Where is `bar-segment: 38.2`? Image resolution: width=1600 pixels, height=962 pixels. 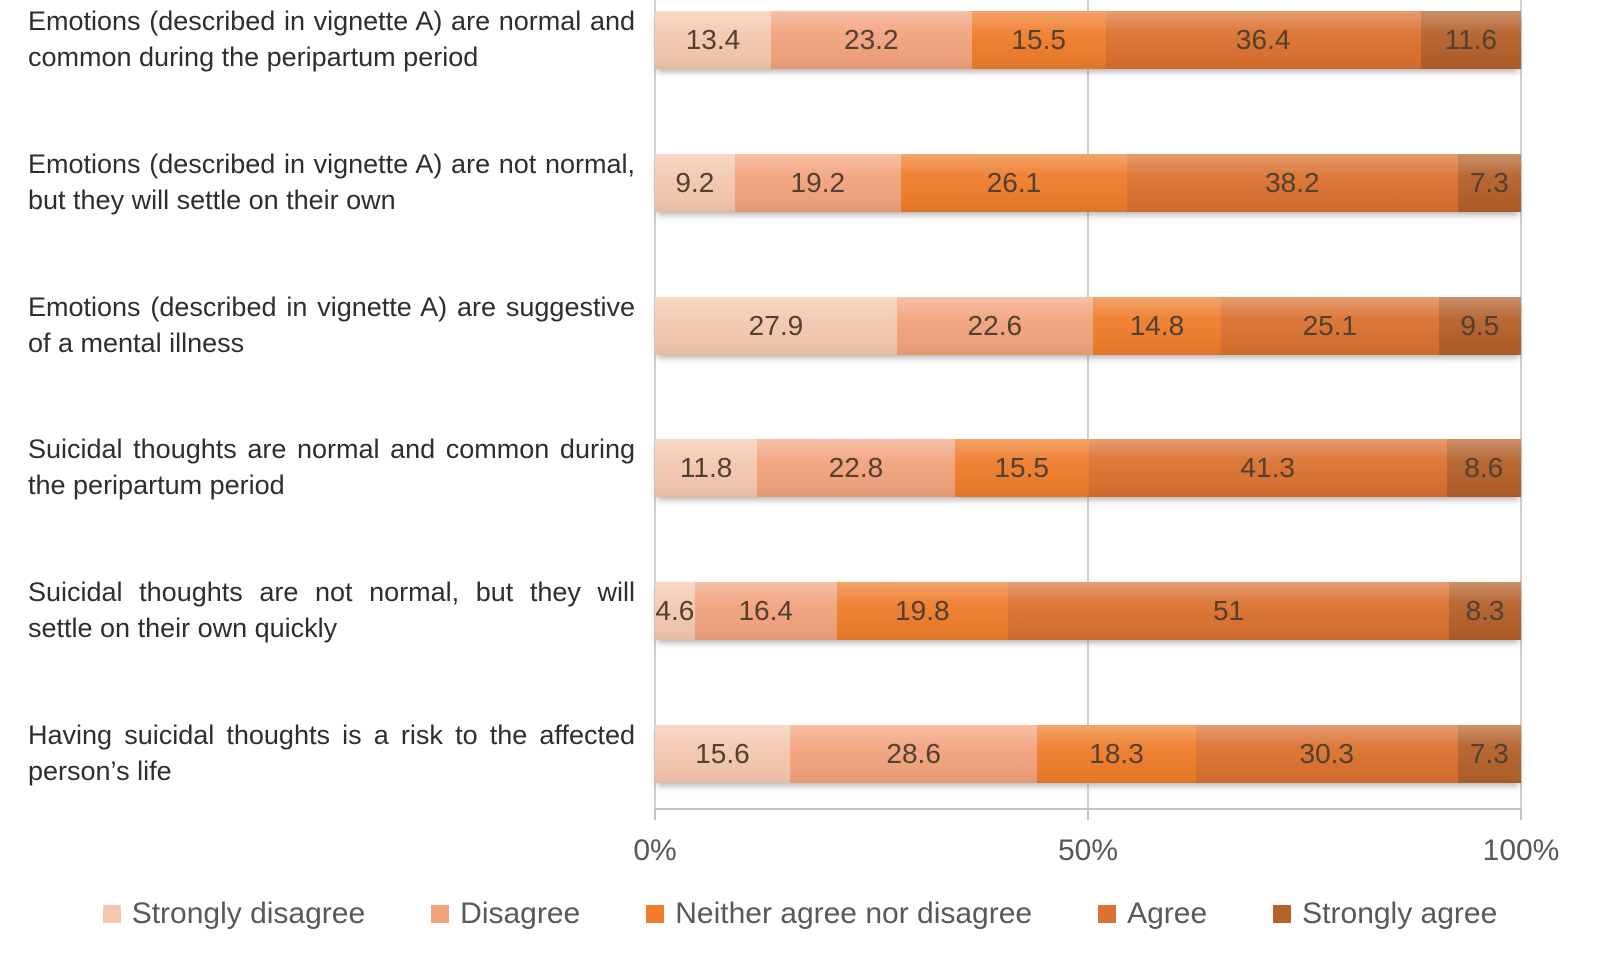
bar-segment: 38.2 is located at coordinates (1292, 182).